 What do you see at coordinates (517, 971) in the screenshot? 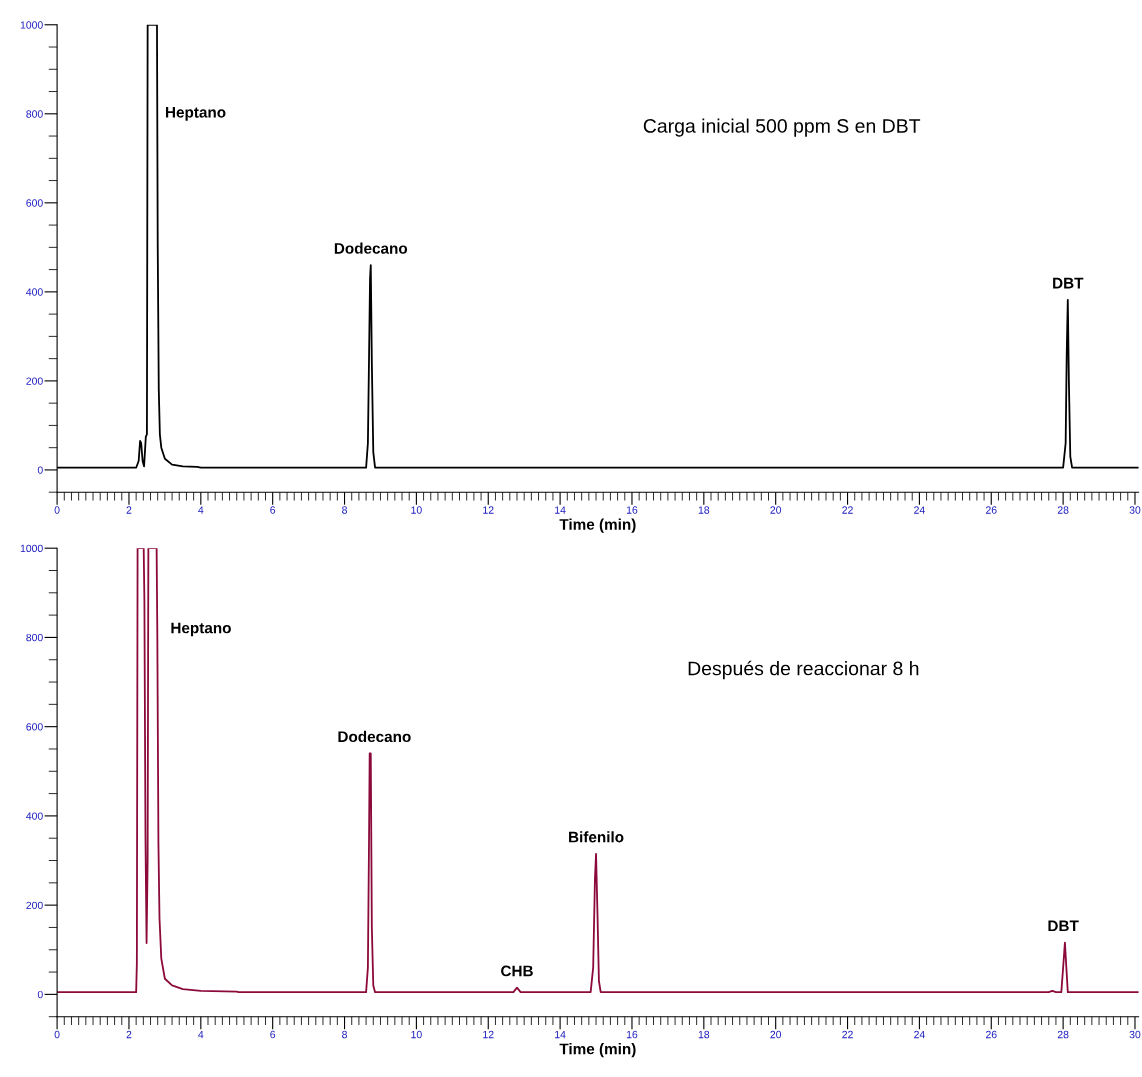
I see `annotation: CHB` at bounding box center [517, 971].